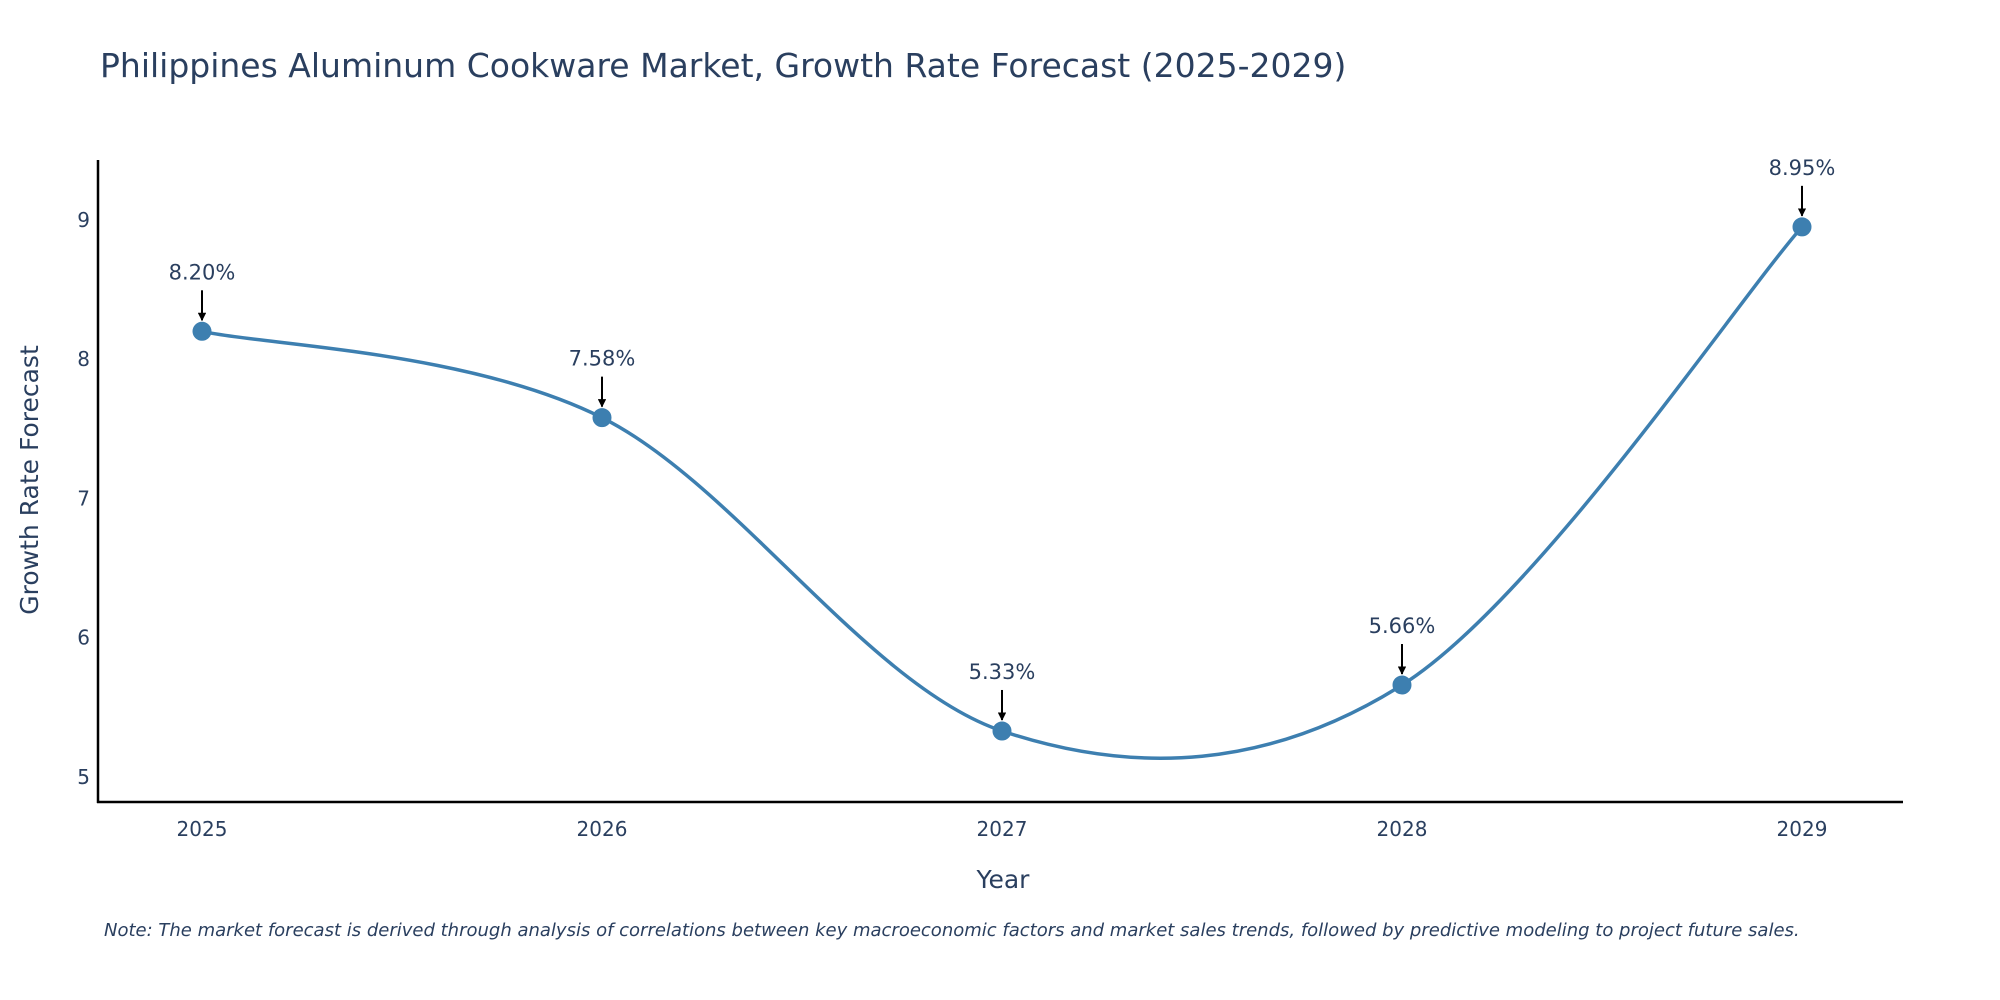  I want to click on y-tick-label: 6, so click(83, 638).